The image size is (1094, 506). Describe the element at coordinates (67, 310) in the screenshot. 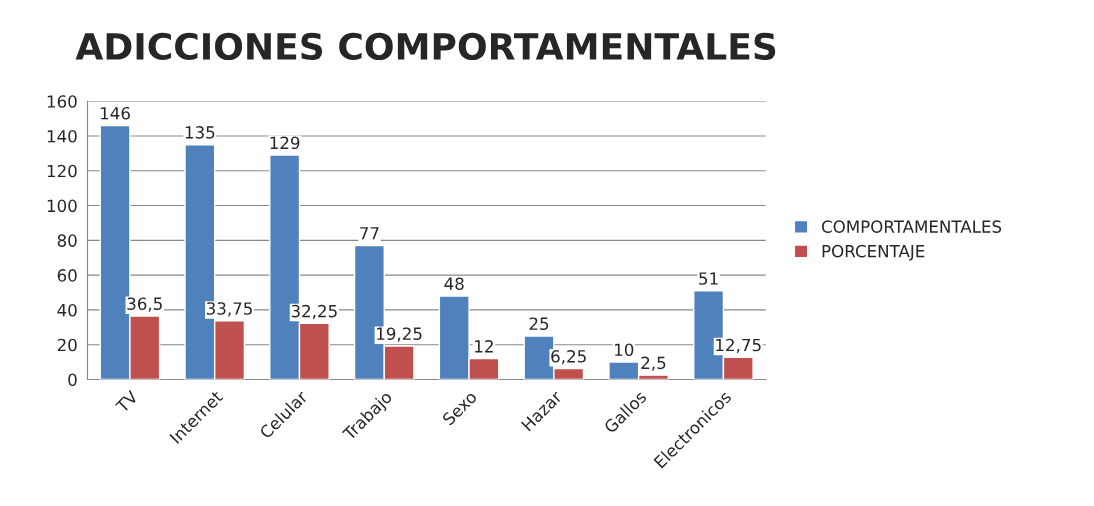

I see `y-tick-label: 40` at that location.